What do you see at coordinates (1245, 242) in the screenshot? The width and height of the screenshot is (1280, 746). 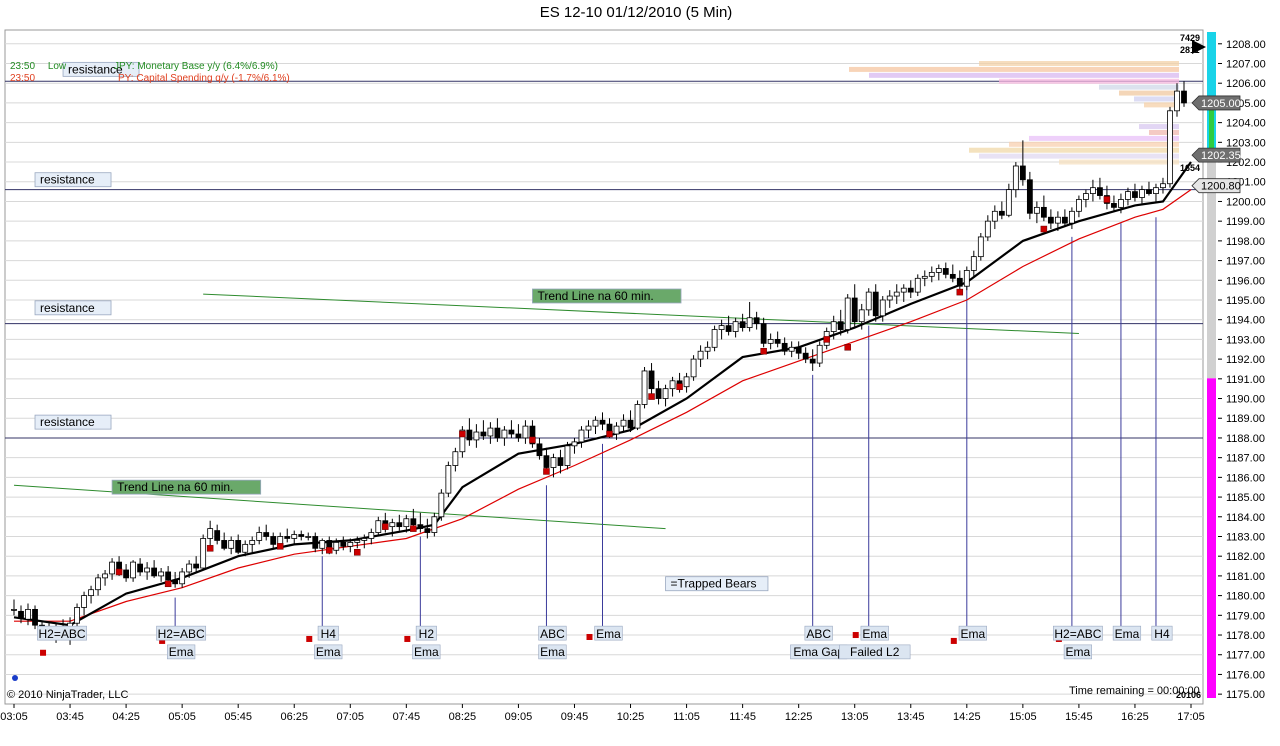 I see `y-tick-label: 1198.00` at bounding box center [1245, 242].